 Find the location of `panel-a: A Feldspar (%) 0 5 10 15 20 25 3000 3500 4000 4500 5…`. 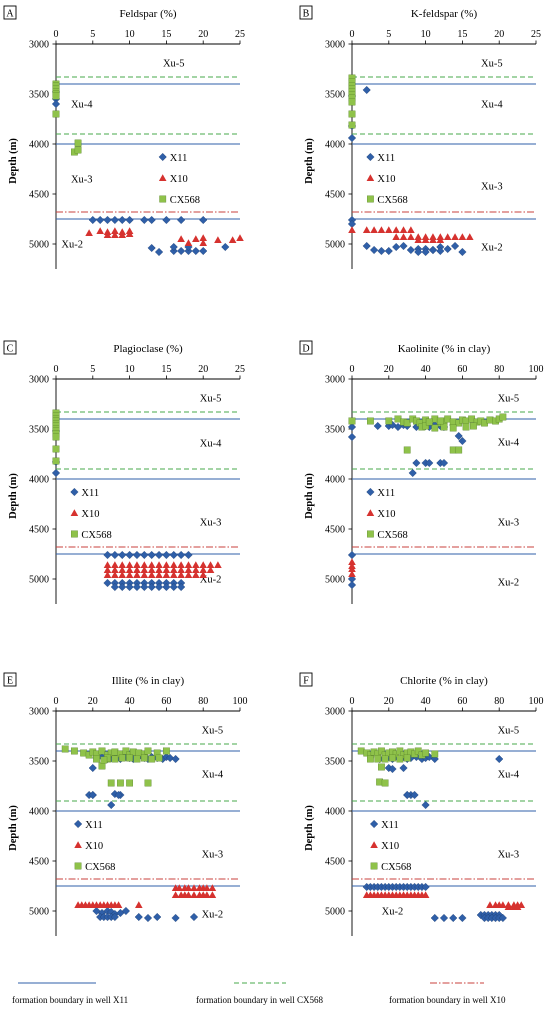

panel-a: A Feldspar (%) 0 5 10 15 20 25 3000 3500 4000 4500 5… is located at coordinates (124, 137).